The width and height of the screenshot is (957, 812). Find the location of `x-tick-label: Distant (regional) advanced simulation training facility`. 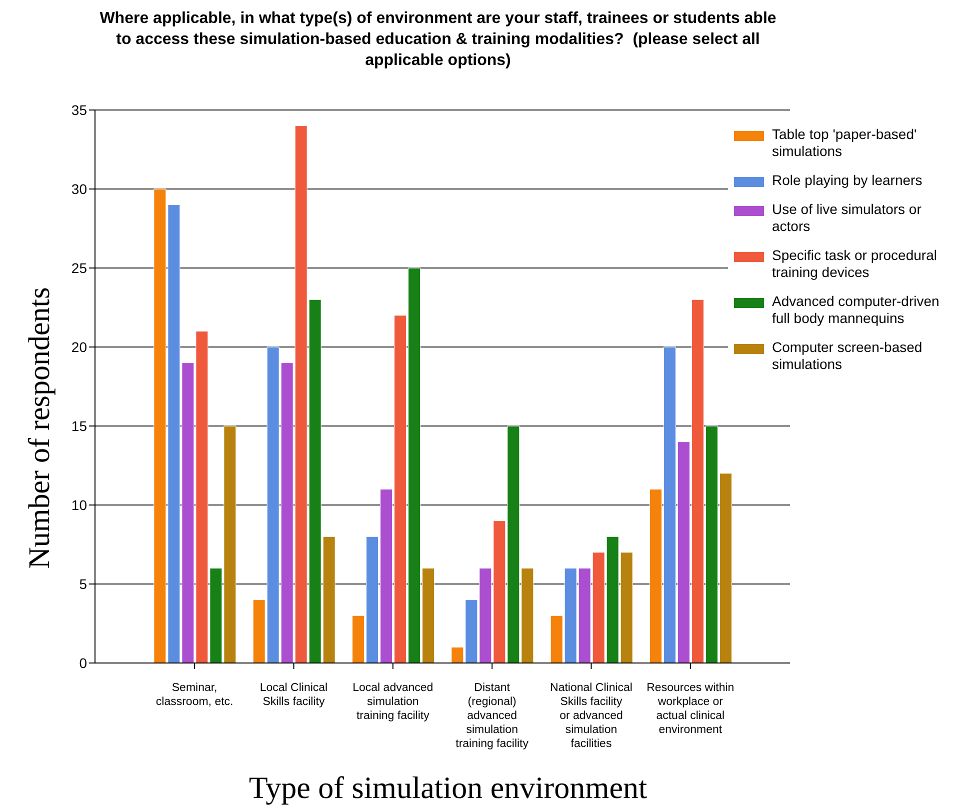

x-tick-label: Distant (regional) advanced simulation training facility is located at coordinates (492, 716).